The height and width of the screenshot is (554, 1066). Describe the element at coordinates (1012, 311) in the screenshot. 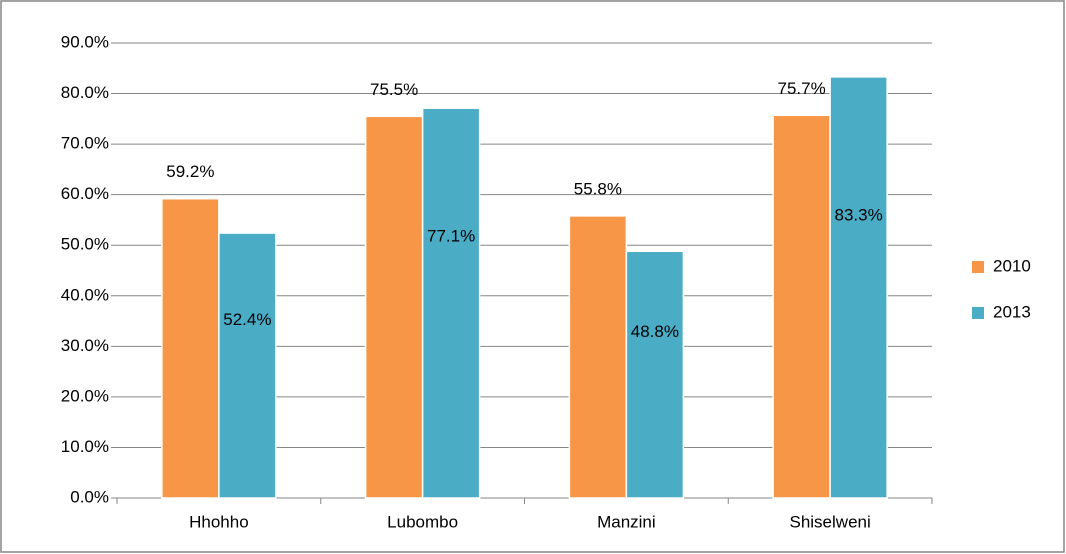

I see `legend-label: 2013` at that location.